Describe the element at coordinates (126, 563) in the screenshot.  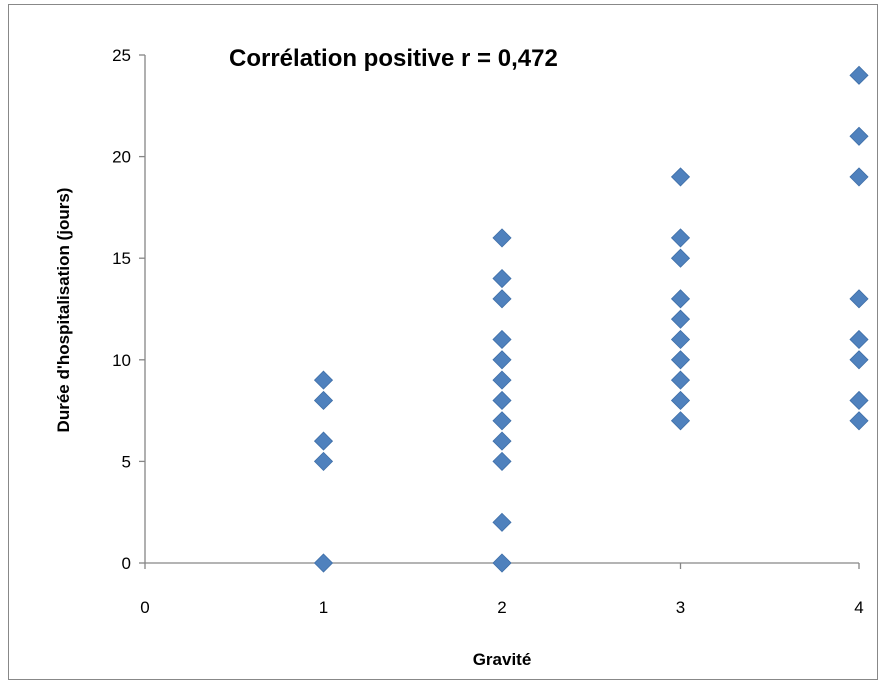
I see `y-tick-label: 0` at that location.